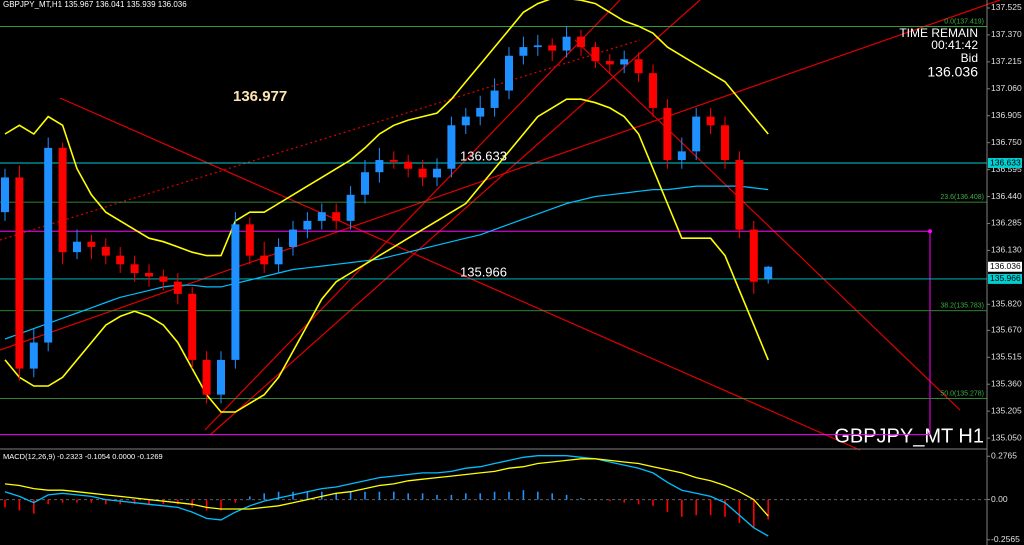  What do you see at coordinates (1006, 61) in the screenshot?
I see `y-tick-label: 137.215` at bounding box center [1006, 61].